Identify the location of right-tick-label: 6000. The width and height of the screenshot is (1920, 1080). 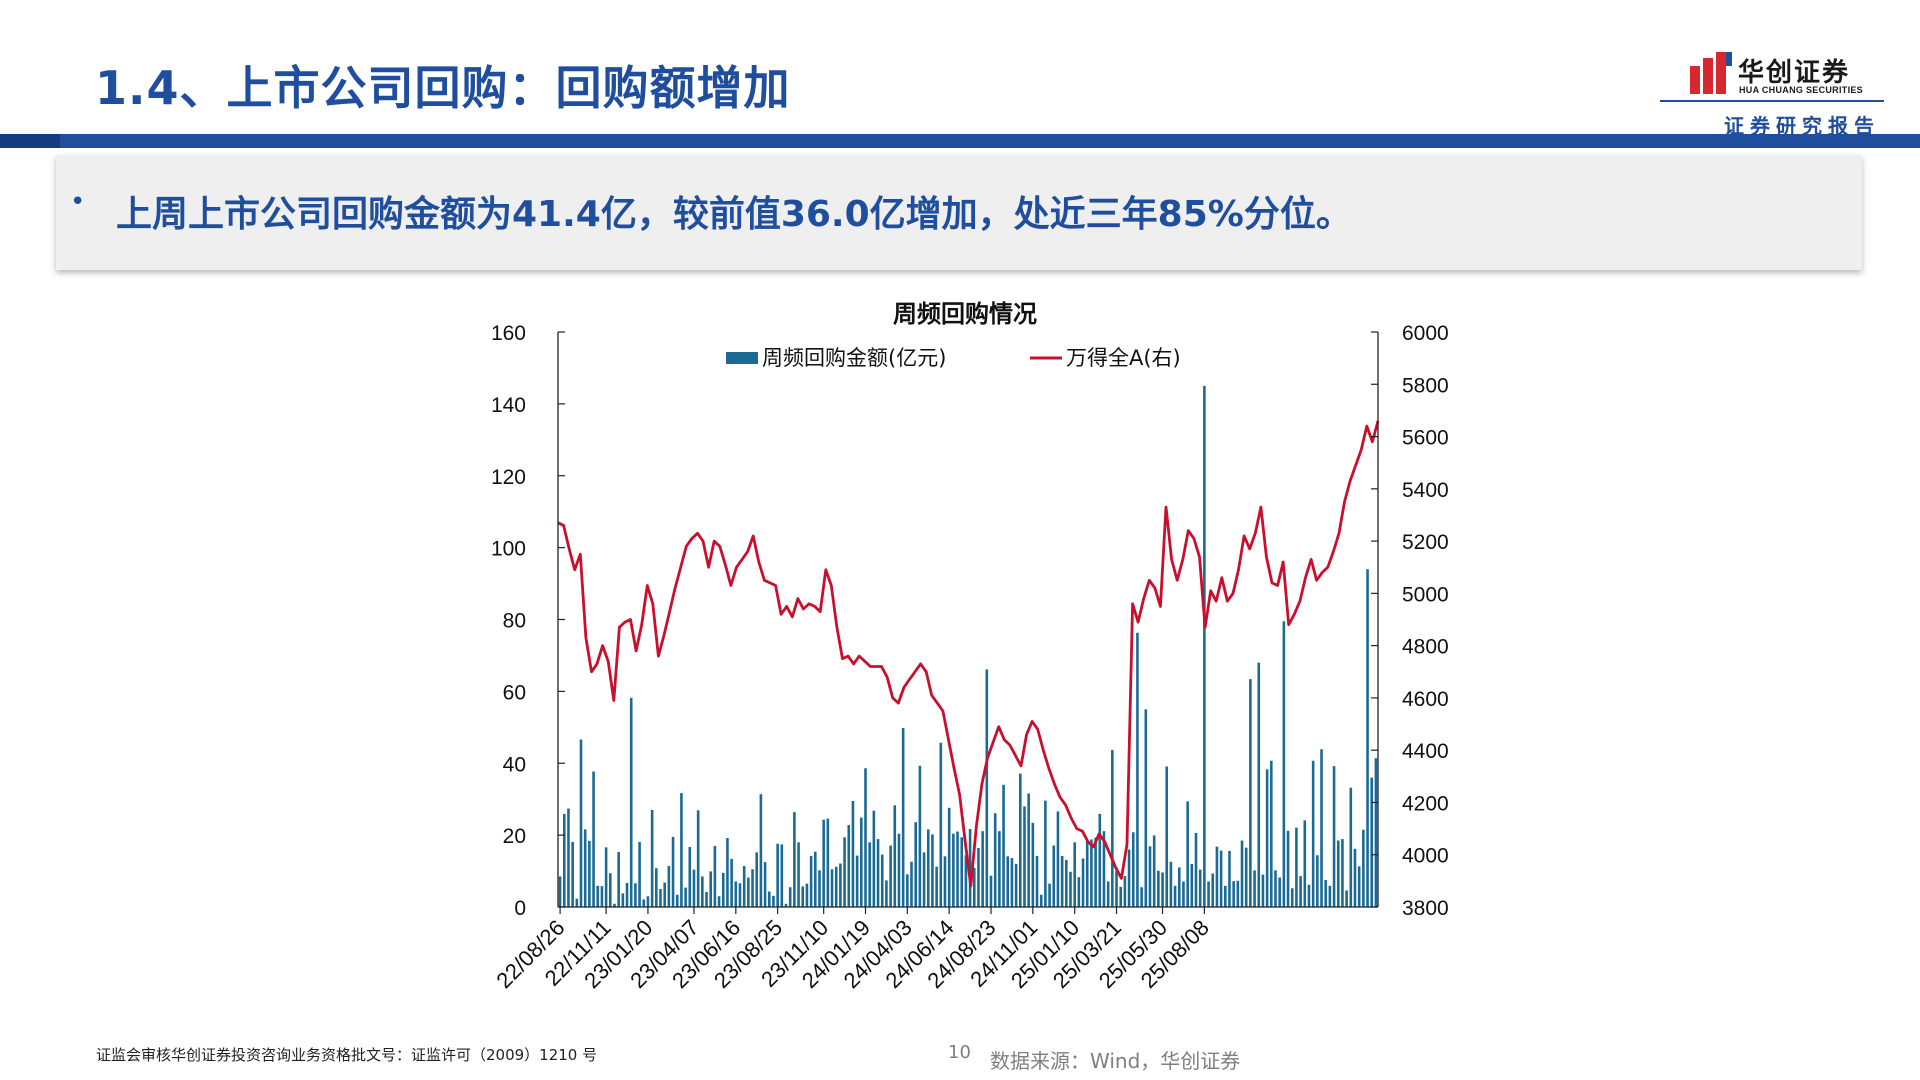
(1425, 333).